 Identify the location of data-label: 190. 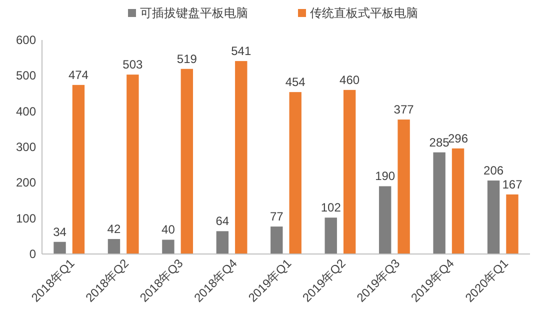
(385, 176).